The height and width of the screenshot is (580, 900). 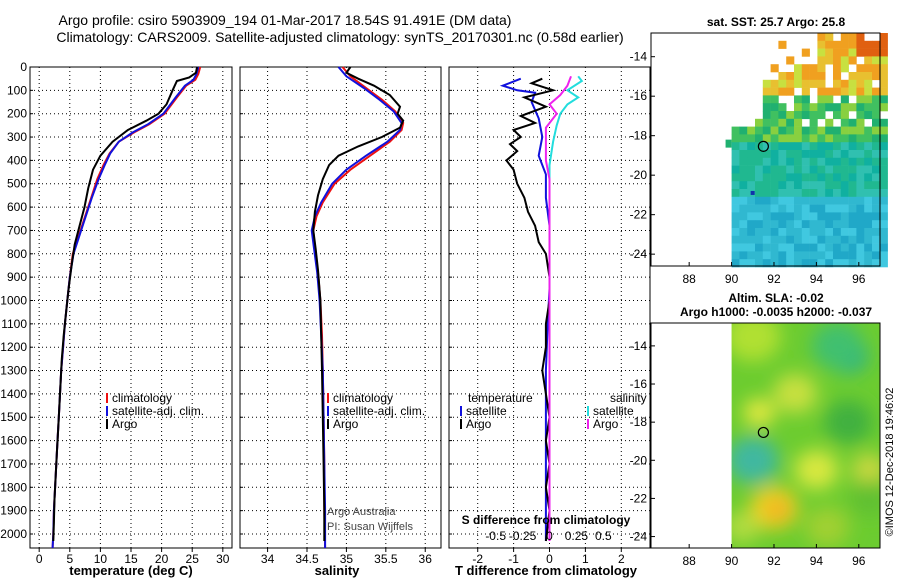 I want to click on difference-s-zero-label: 0, so click(x=549, y=536).